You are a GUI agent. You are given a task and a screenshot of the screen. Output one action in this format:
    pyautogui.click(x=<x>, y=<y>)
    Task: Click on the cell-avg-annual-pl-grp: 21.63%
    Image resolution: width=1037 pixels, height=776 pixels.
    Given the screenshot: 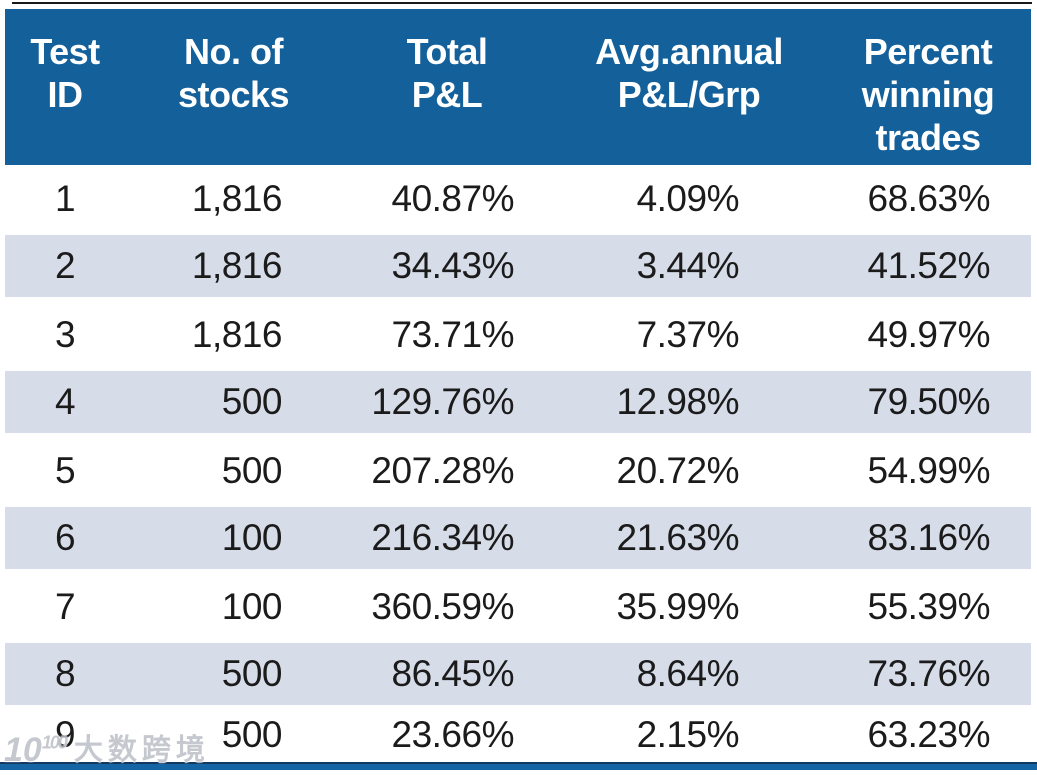 What is the action you would take?
    pyautogui.click(x=678, y=537)
    